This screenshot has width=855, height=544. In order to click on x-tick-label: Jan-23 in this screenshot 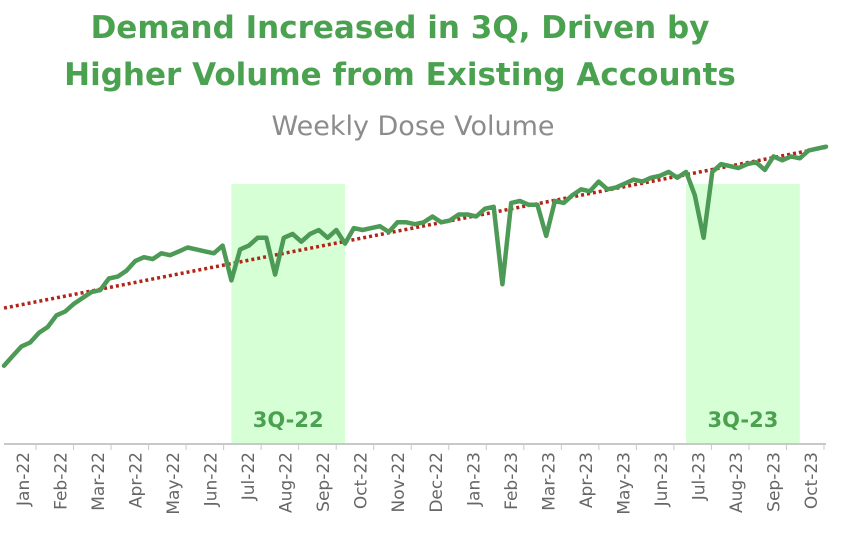, I will do `click(474, 479)`.